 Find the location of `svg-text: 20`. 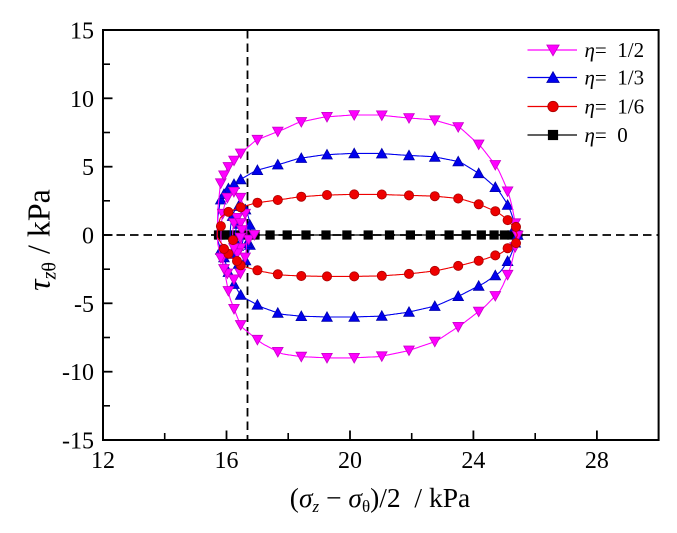

svg-text: 20 is located at coordinates (350, 461).